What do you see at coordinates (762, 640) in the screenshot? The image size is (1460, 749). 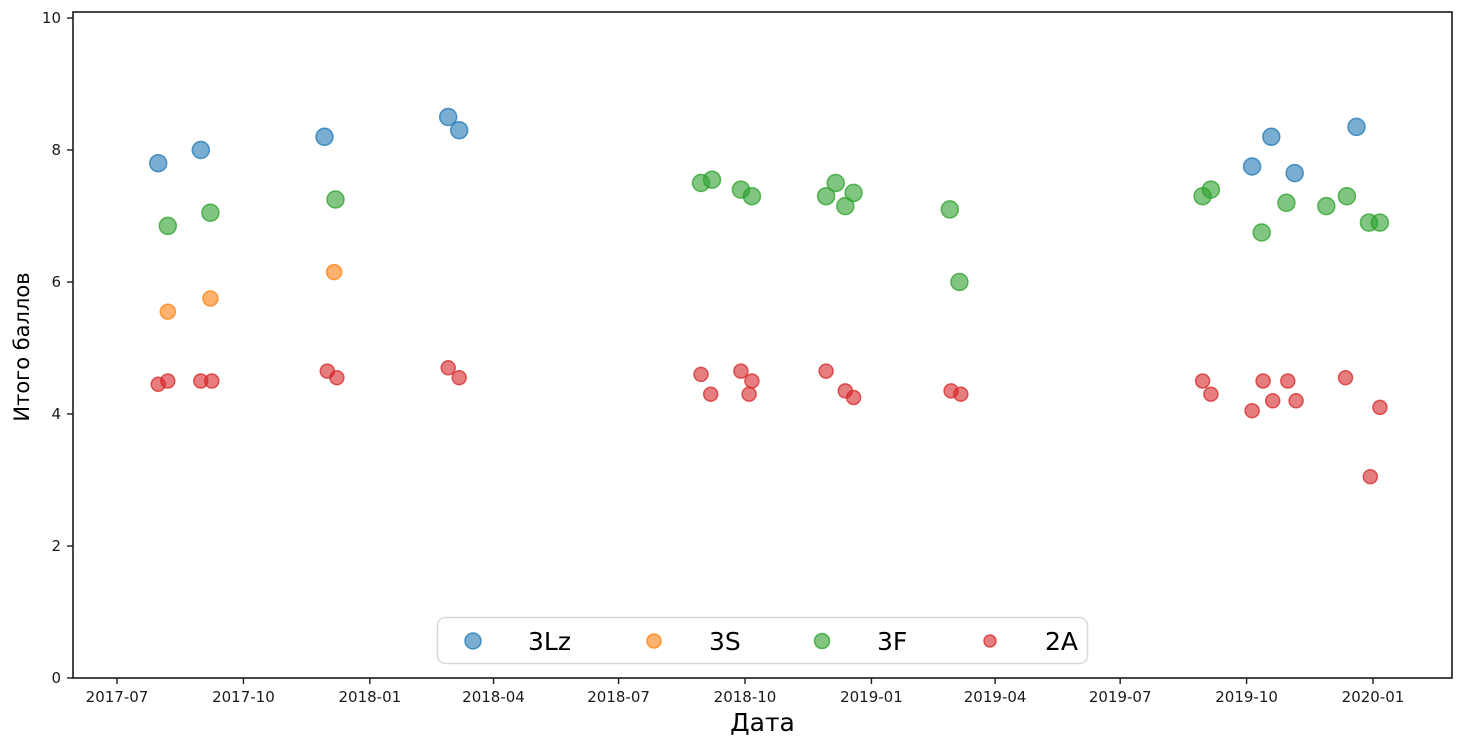 I see `legend-box` at bounding box center [762, 640].